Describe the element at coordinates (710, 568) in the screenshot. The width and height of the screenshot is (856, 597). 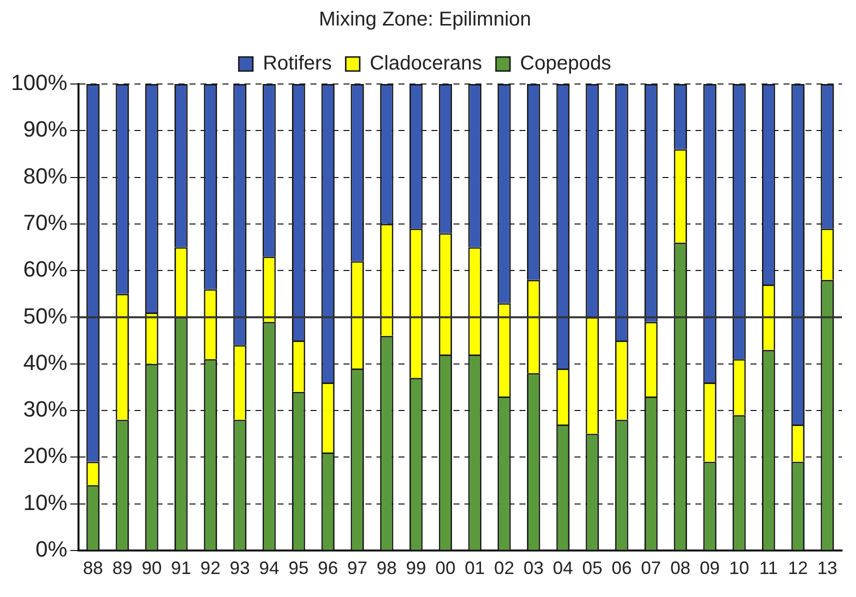
I see `x-tick-label: 09` at that location.